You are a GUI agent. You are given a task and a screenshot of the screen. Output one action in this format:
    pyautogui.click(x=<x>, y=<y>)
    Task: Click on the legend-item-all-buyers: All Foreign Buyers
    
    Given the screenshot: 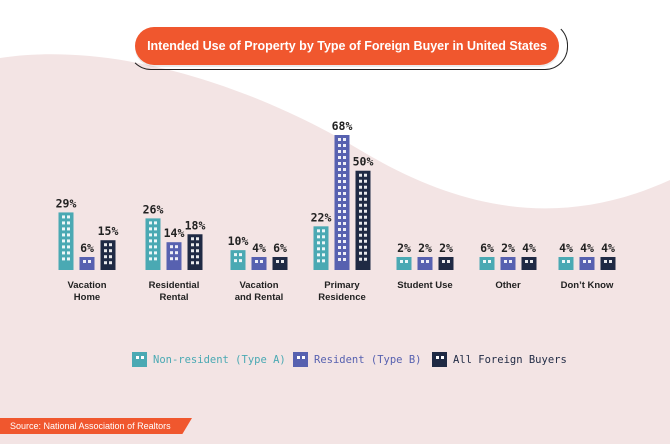 What is the action you would take?
    pyautogui.click(x=499, y=359)
    